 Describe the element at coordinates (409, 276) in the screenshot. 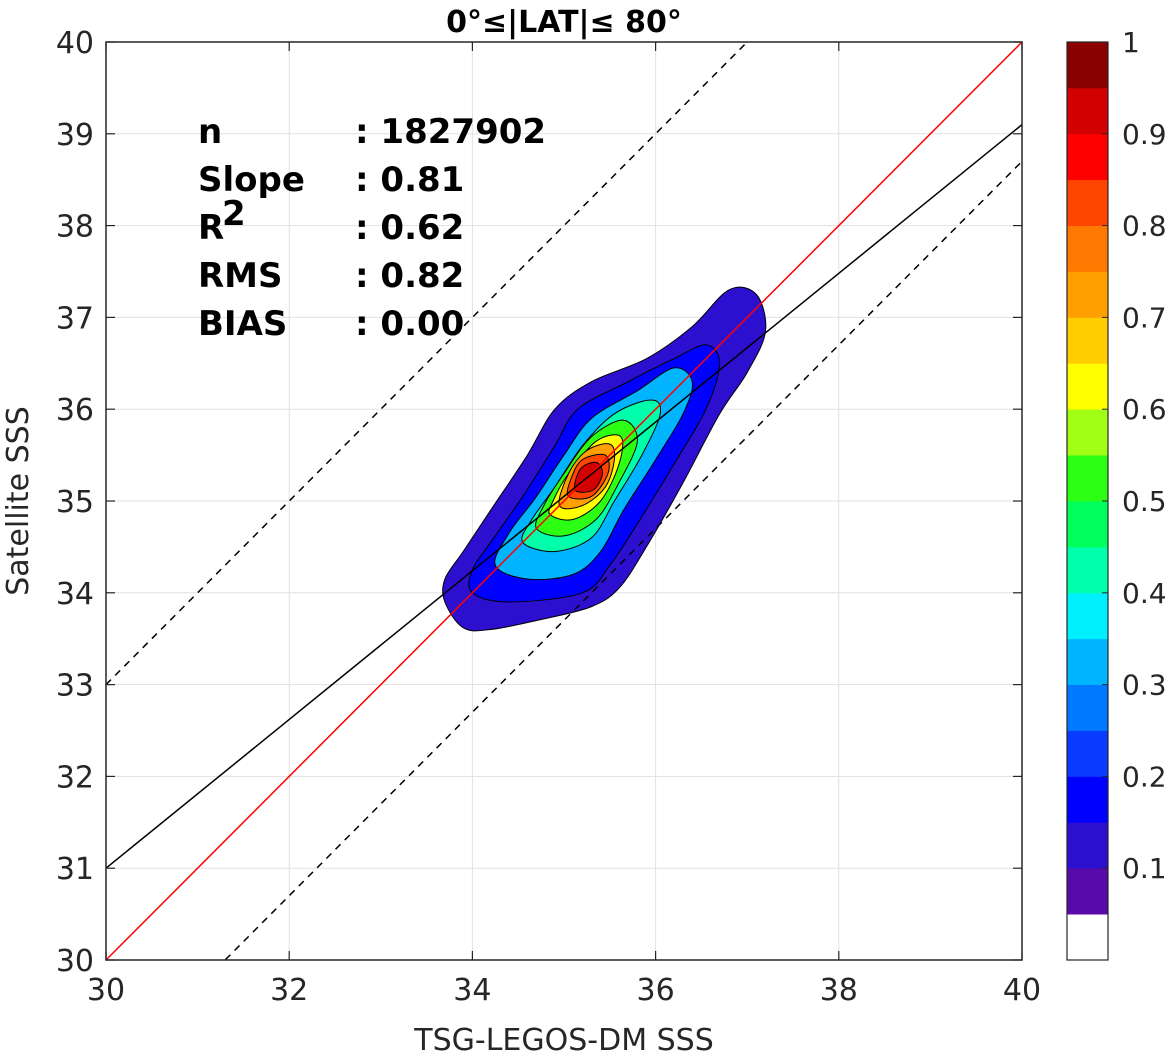

I see `stat-value: : 0.82` at that location.